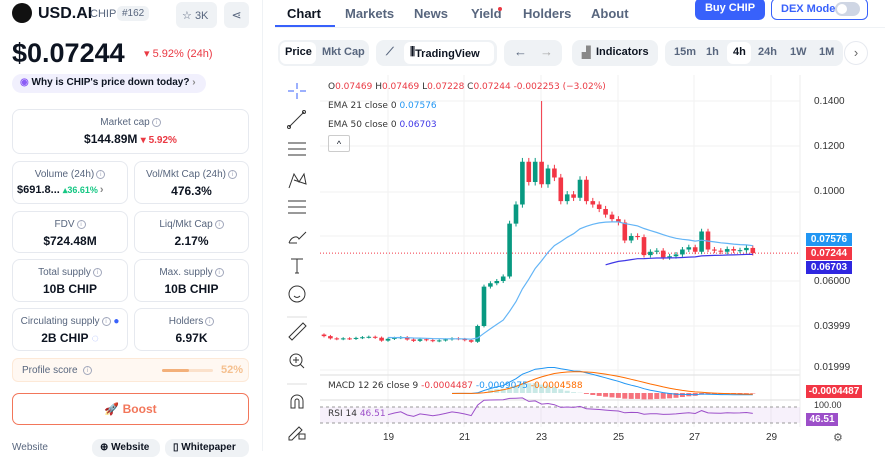 The image size is (885, 457). Describe the element at coordinates (382, 106) in the screenshot. I see `ema21-legend: EMA 21 close 0 0.07576` at that location.